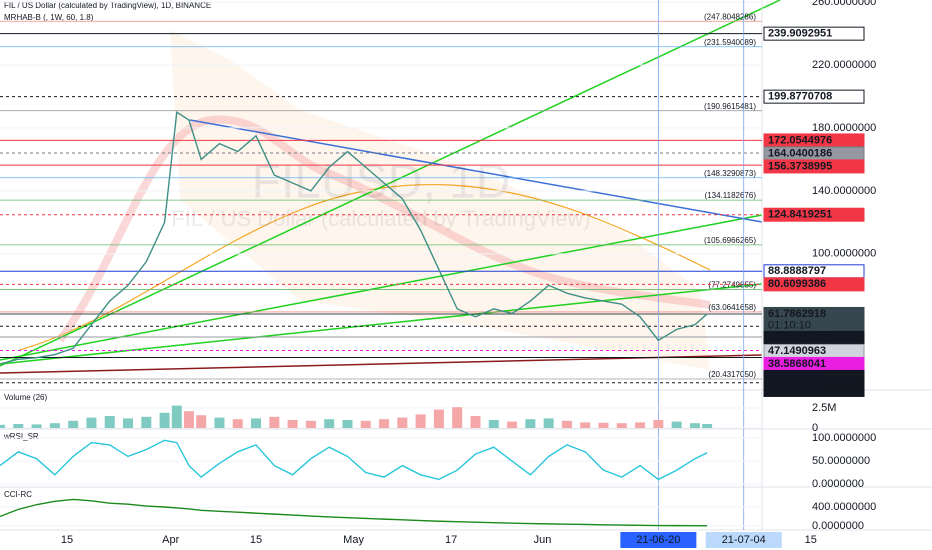 The height and width of the screenshot is (550, 932). I want to click on pane-title: wRSI_SR, so click(21, 436).